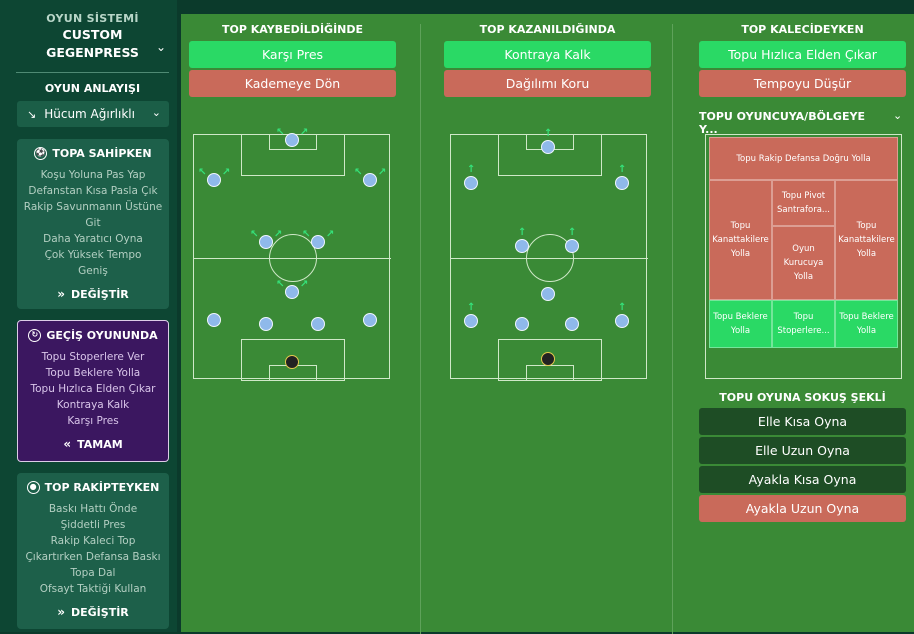  I want to click on system-label: OYUN SİSTEMİ, so click(92, 18).